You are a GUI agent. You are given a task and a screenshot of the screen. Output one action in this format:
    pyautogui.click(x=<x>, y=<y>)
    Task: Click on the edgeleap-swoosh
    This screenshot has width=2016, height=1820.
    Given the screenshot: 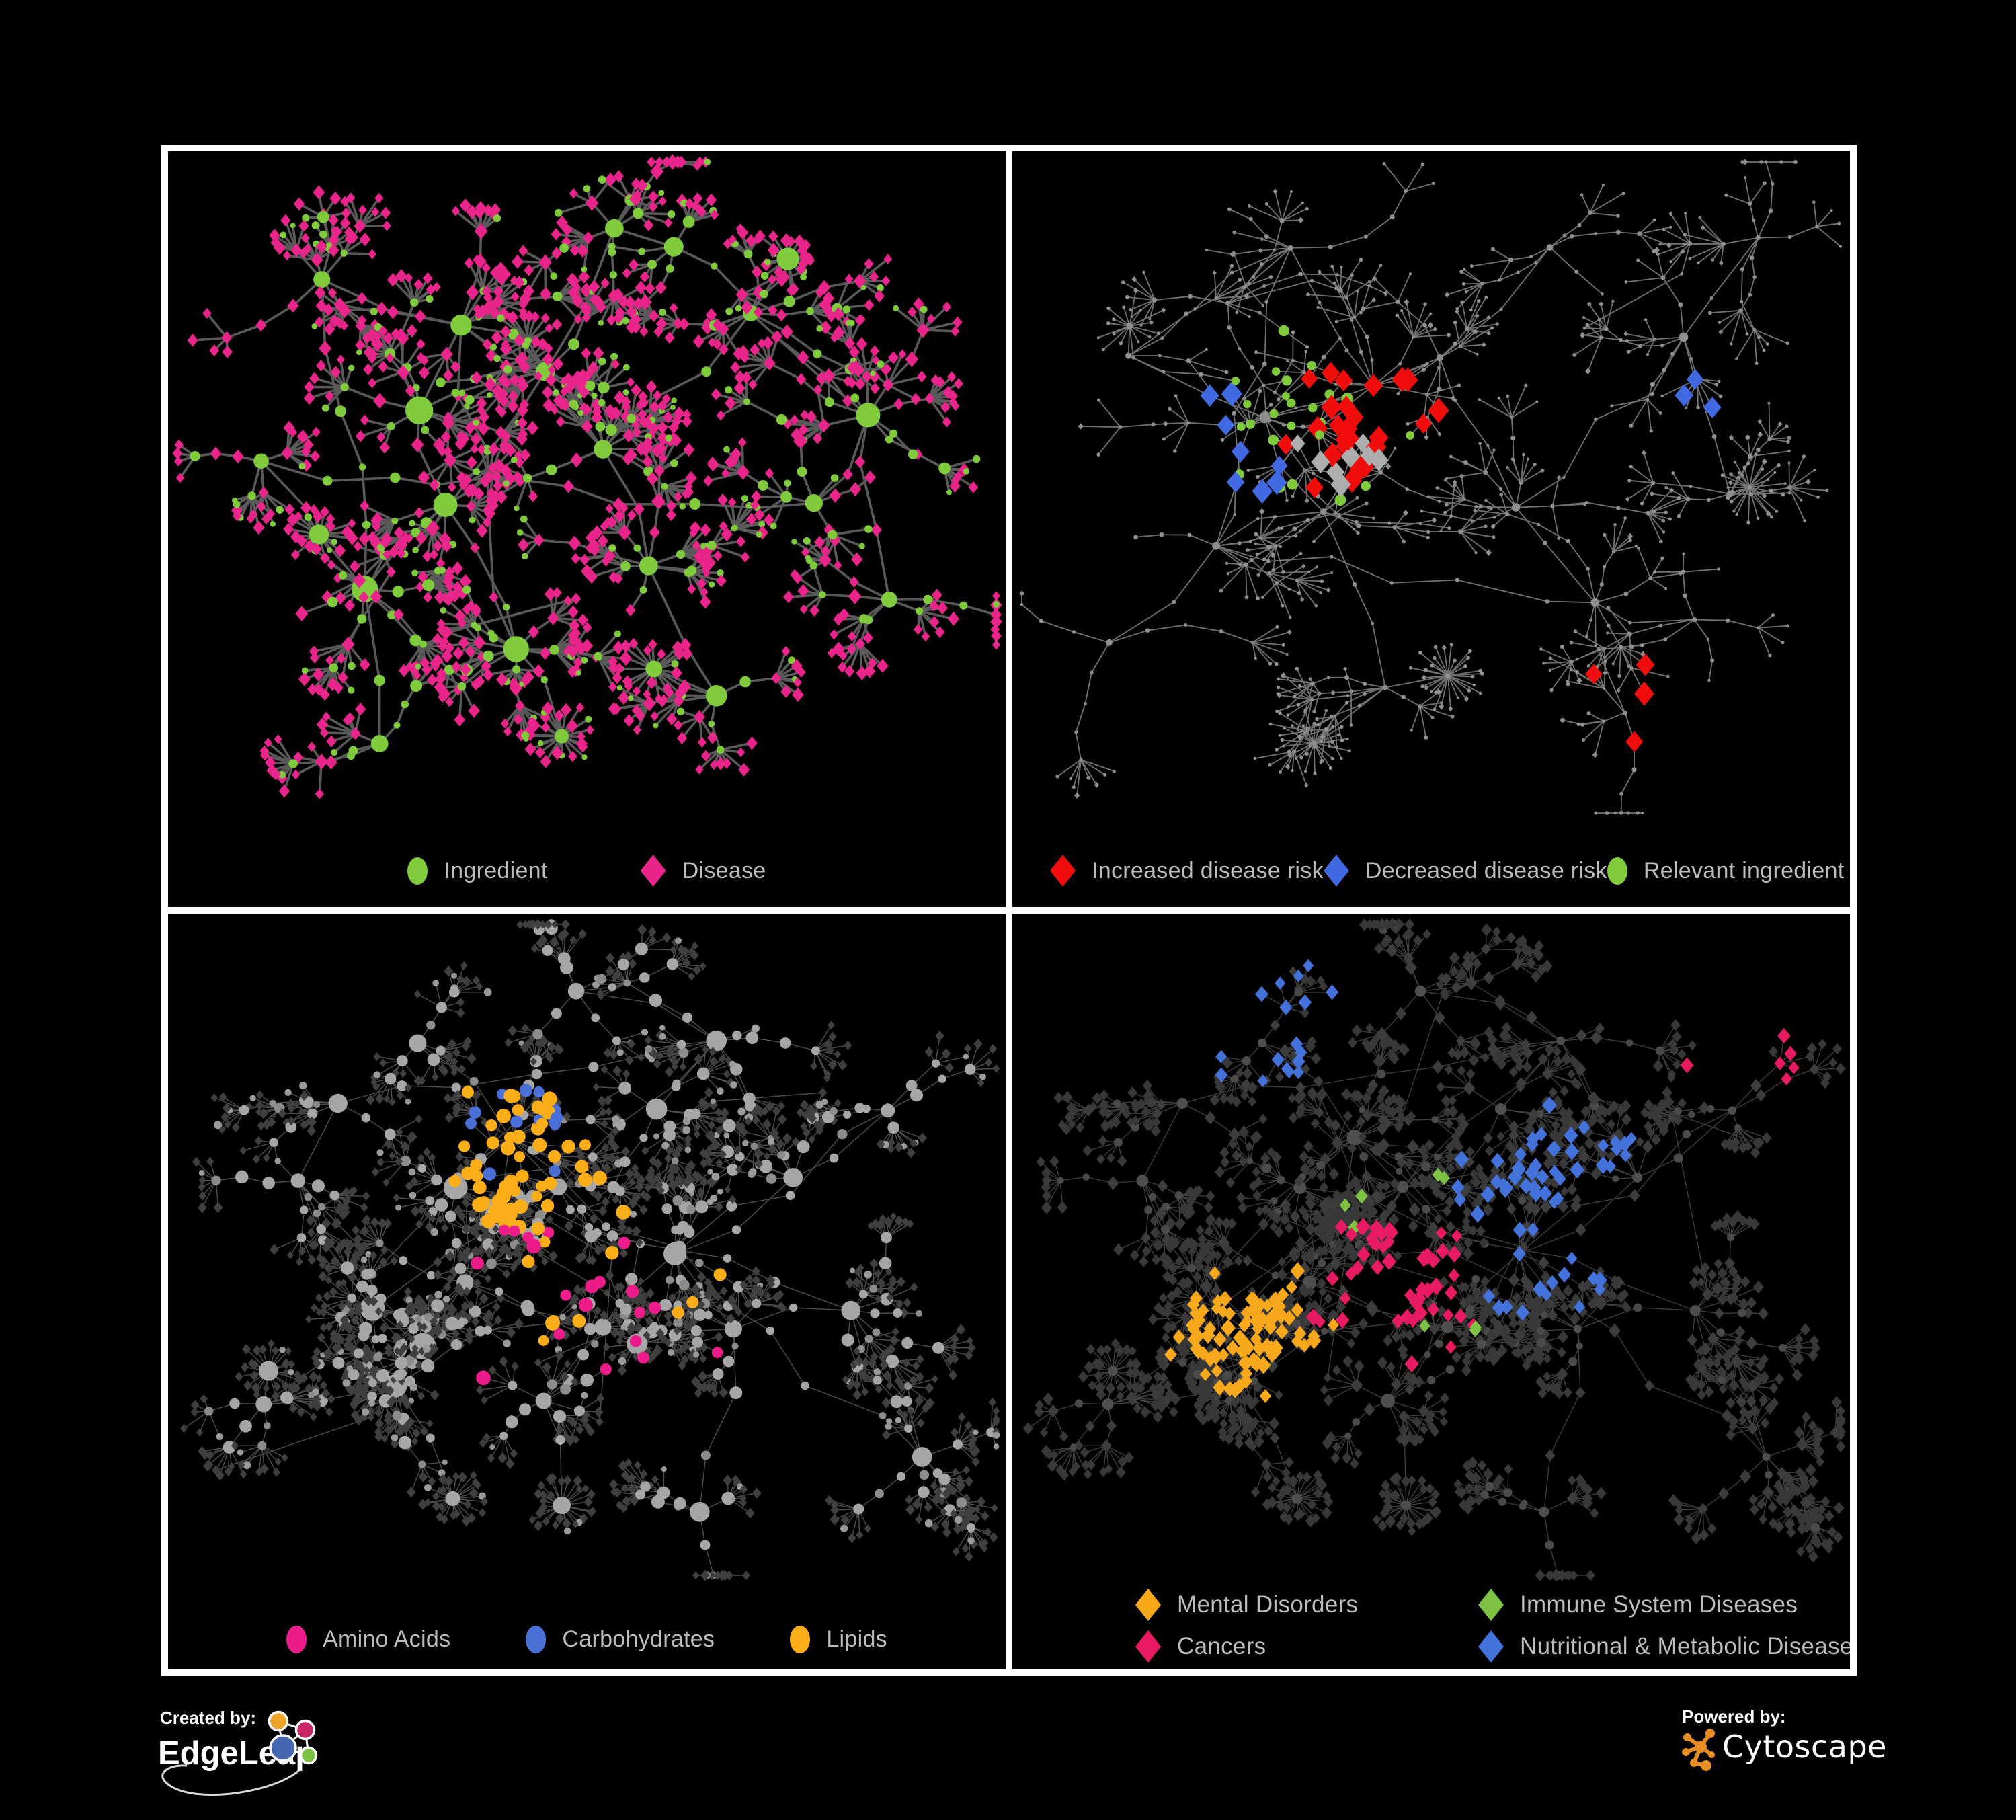 What is the action you would take?
    pyautogui.click(x=232, y=1780)
    